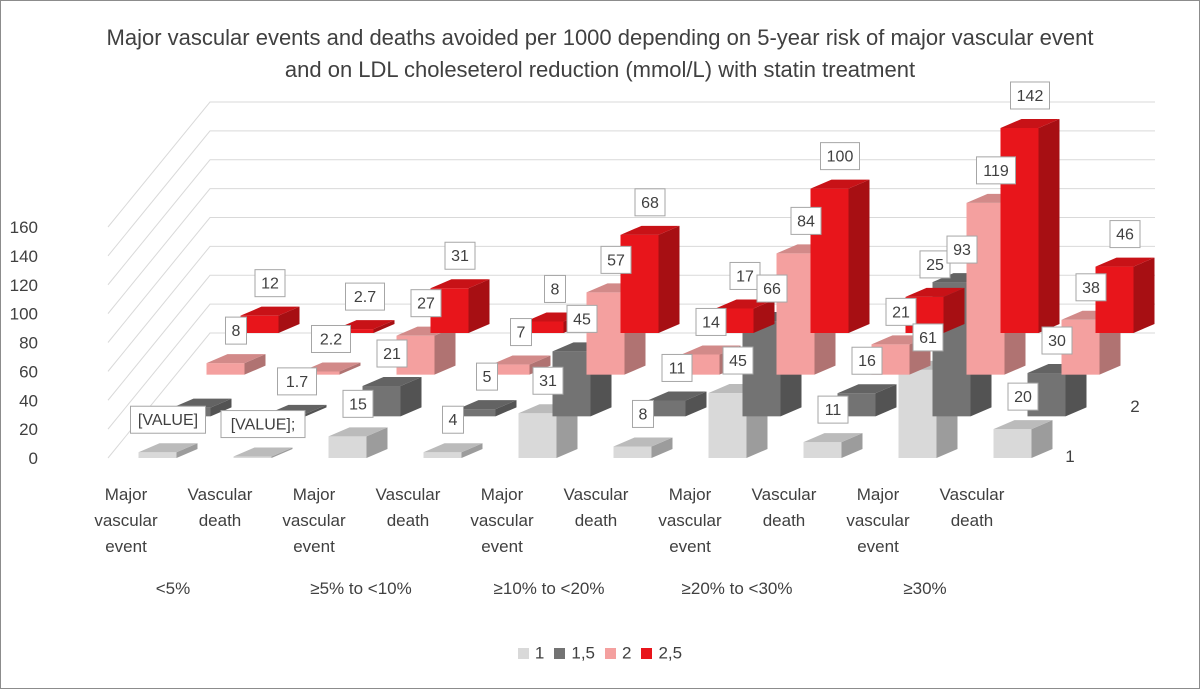 The image size is (1200, 689). Describe the element at coordinates (618, 653) in the screenshot. I see `legend-item: 2` at that location.